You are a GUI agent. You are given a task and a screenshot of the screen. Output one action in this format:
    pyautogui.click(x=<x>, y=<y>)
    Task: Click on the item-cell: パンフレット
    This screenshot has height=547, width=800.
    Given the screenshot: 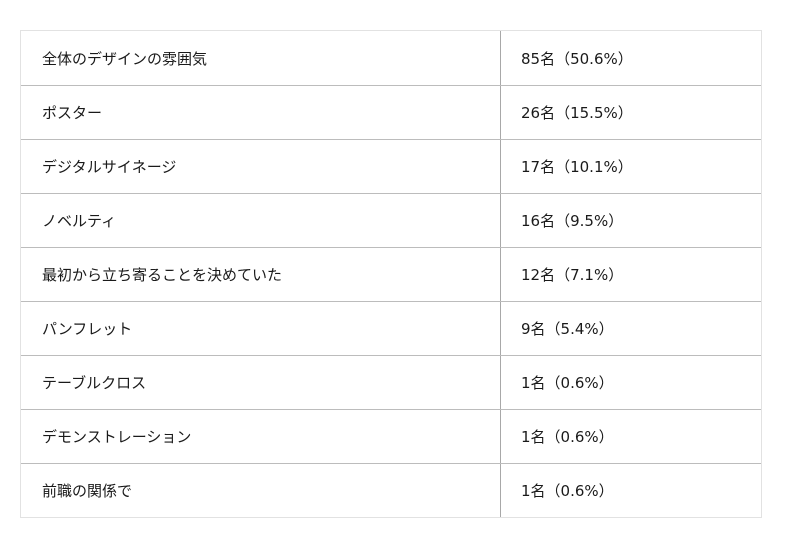 What is the action you would take?
    pyautogui.click(x=261, y=328)
    